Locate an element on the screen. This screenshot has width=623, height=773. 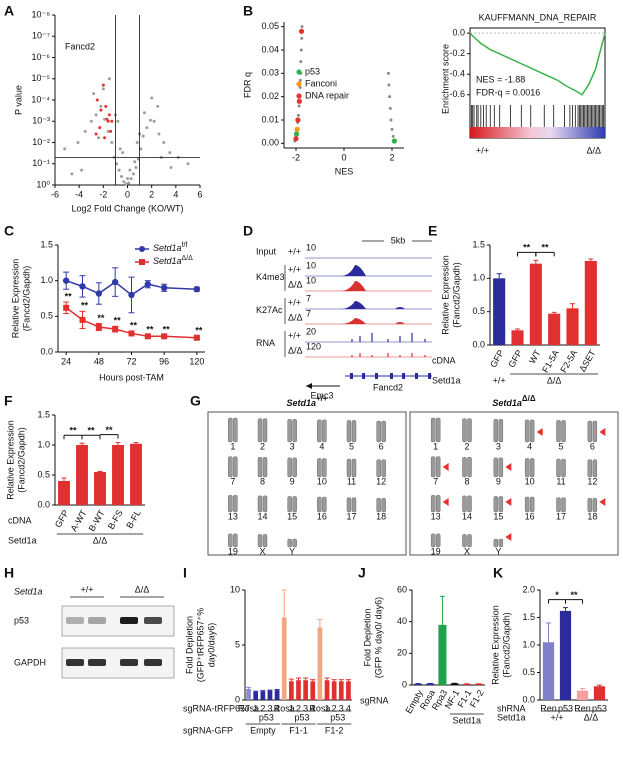
karyotype-frame is located at coordinates (307, 483).